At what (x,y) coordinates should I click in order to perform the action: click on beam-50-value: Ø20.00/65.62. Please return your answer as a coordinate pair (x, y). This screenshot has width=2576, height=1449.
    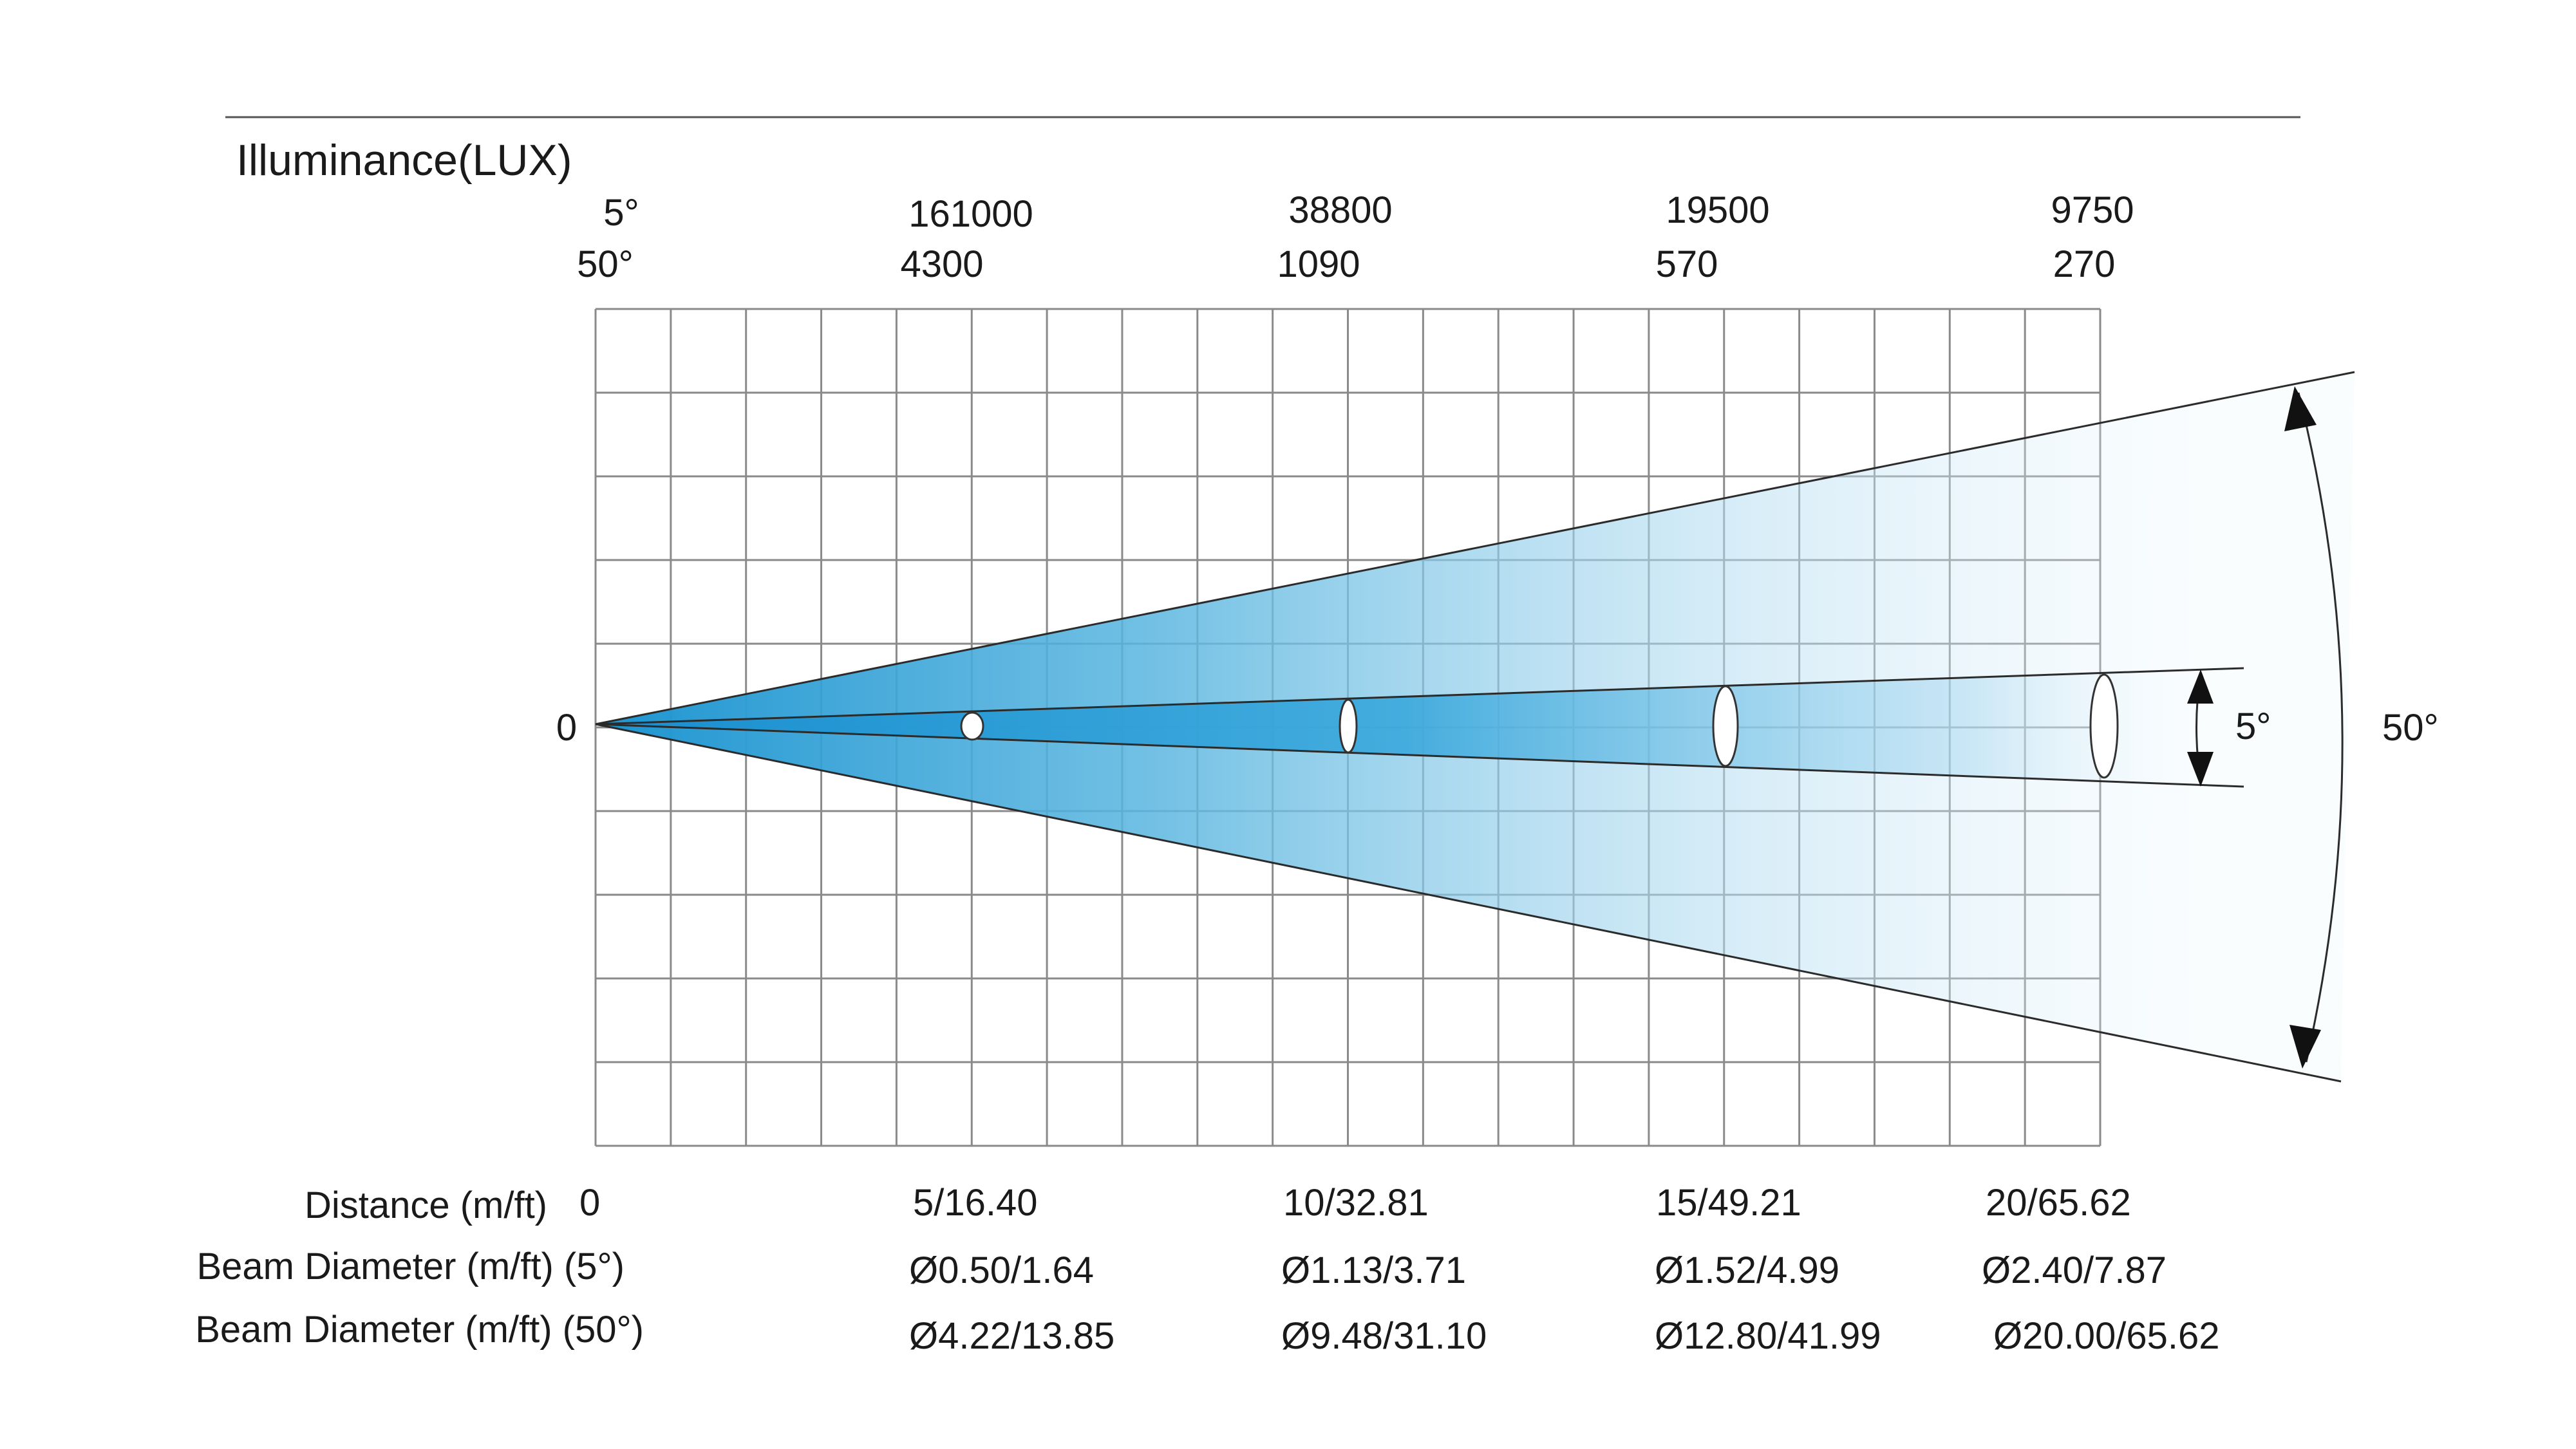
    Looking at the image, I should click on (2106, 1336).